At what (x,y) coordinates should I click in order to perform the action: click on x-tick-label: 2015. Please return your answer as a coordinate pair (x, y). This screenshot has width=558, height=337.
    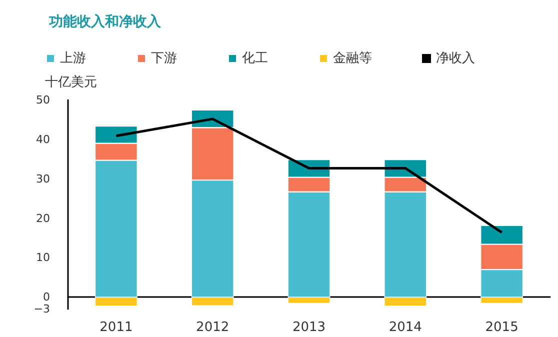
    Looking at the image, I should click on (501, 327).